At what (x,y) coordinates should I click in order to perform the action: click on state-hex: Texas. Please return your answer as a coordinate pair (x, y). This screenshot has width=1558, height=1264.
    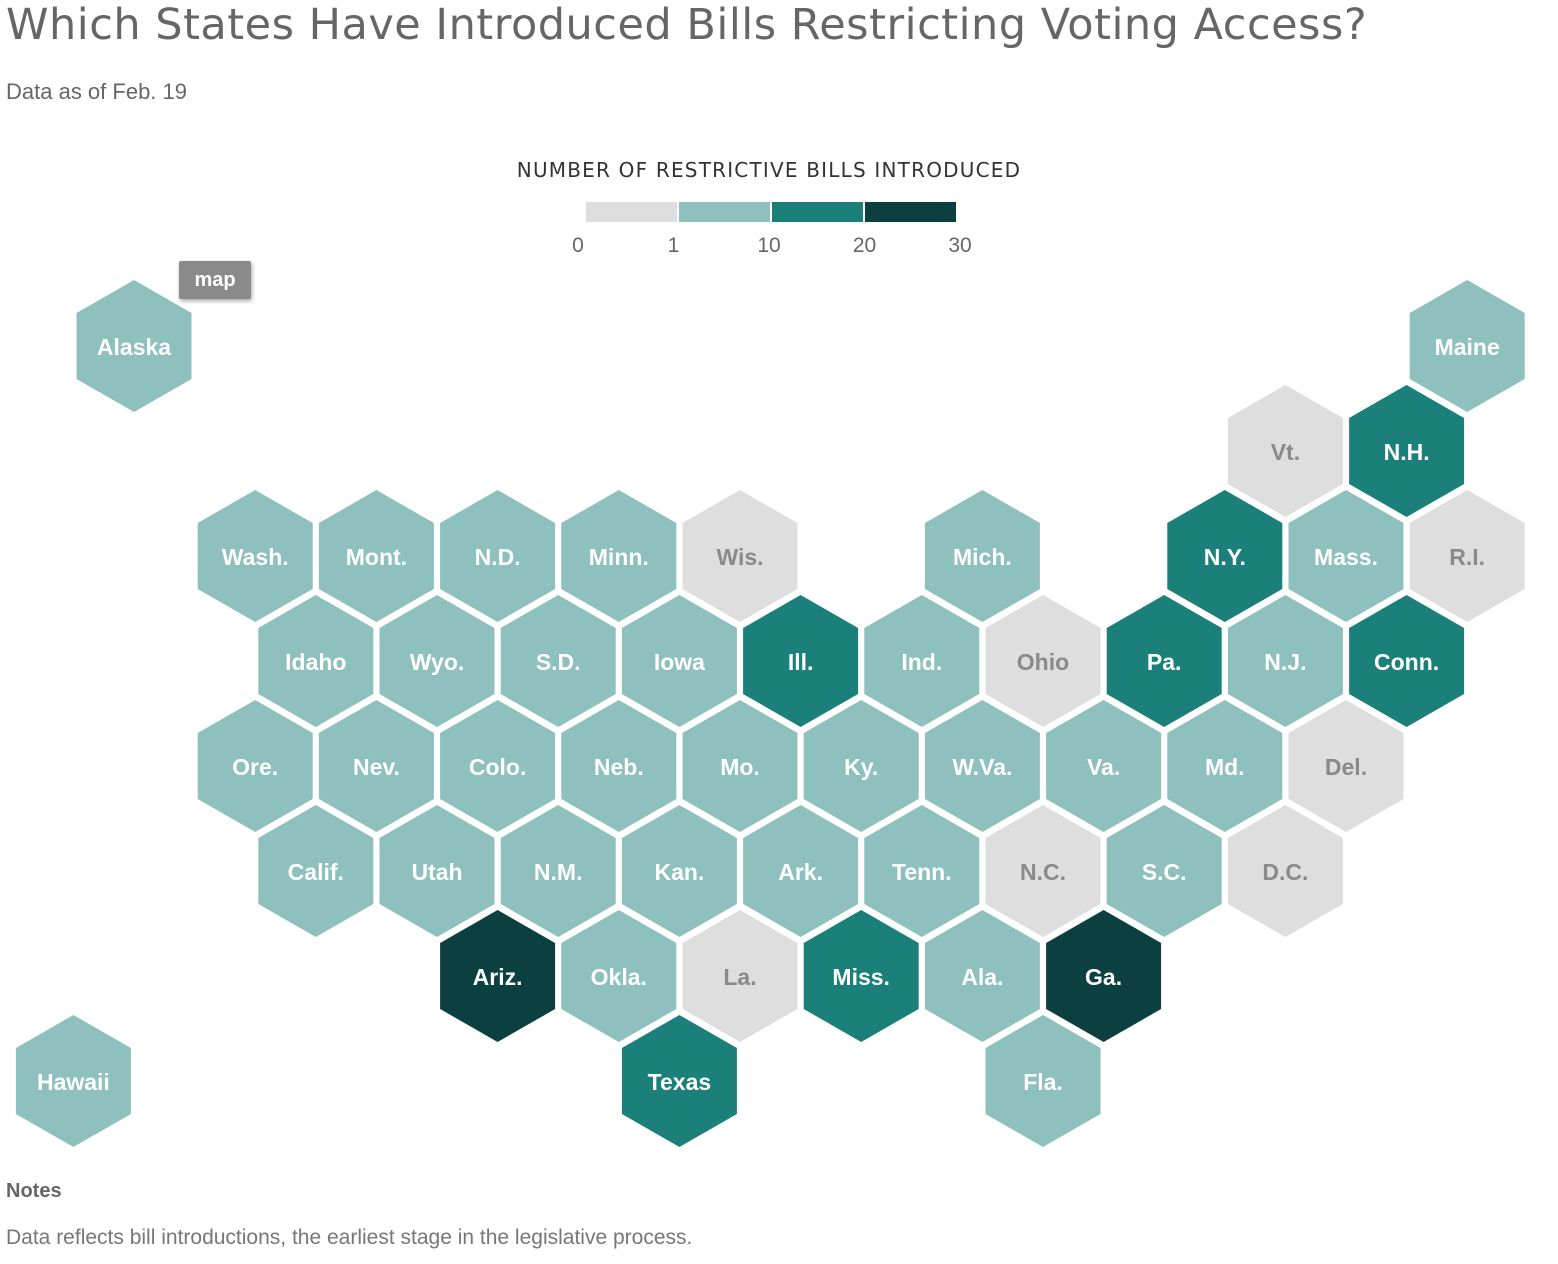
    Looking at the image, I should click on (679, 1081).